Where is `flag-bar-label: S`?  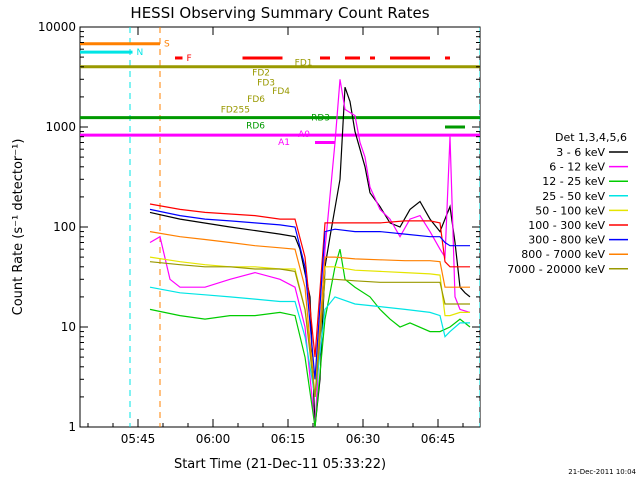 flag-bar-label: S is located at coordinates (167, 45).